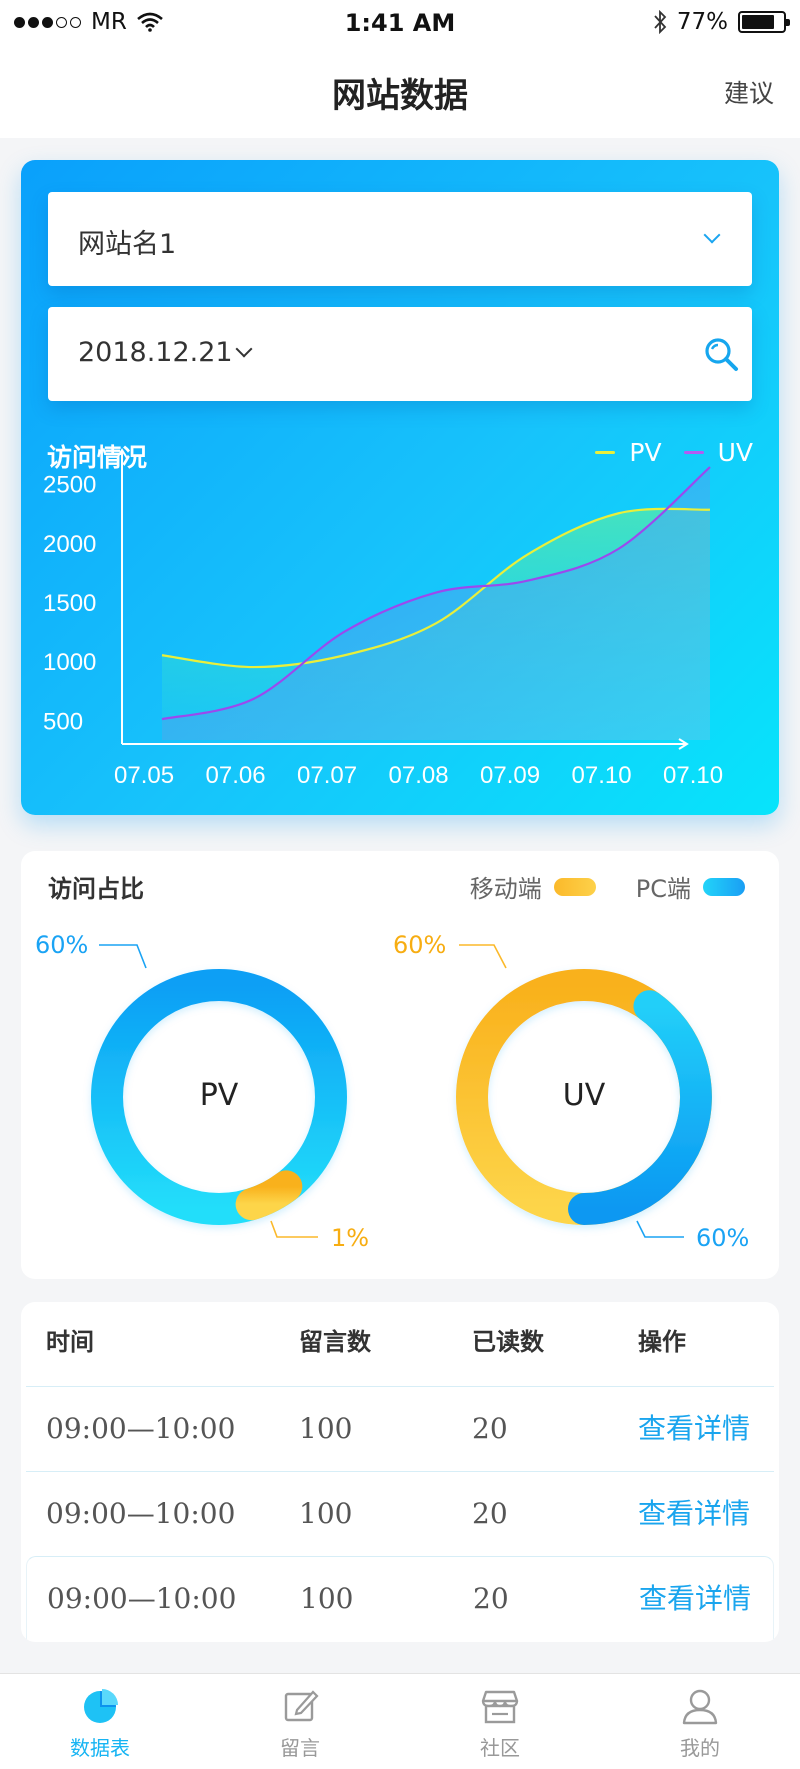 This screenshot has width=800, height=1769. What do you see at coordinates (300, 1721) in the screenshot?
I see `tab-messages: 留言` at bounding box center [300, 1721].